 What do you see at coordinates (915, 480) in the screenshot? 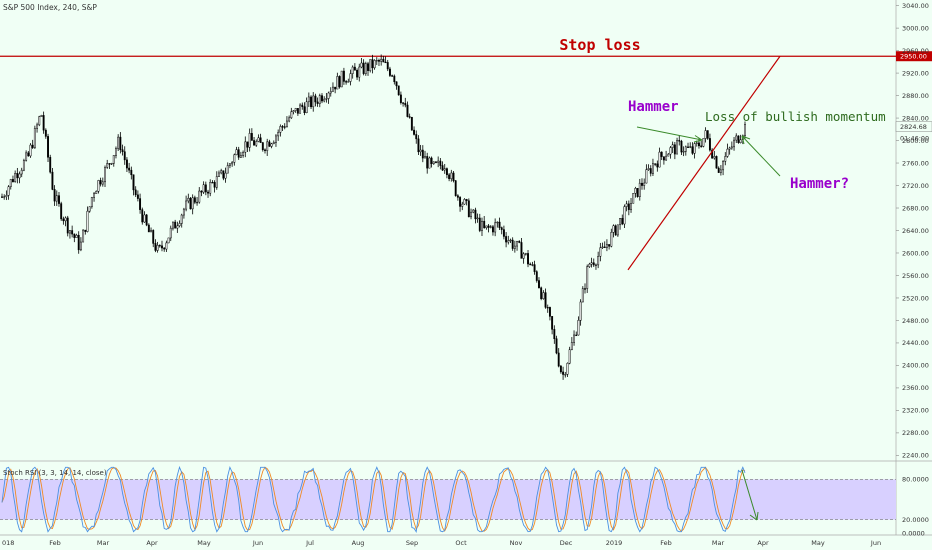
I see `rsi-tick-label: 80.0000` at bounding box center [915, 480].